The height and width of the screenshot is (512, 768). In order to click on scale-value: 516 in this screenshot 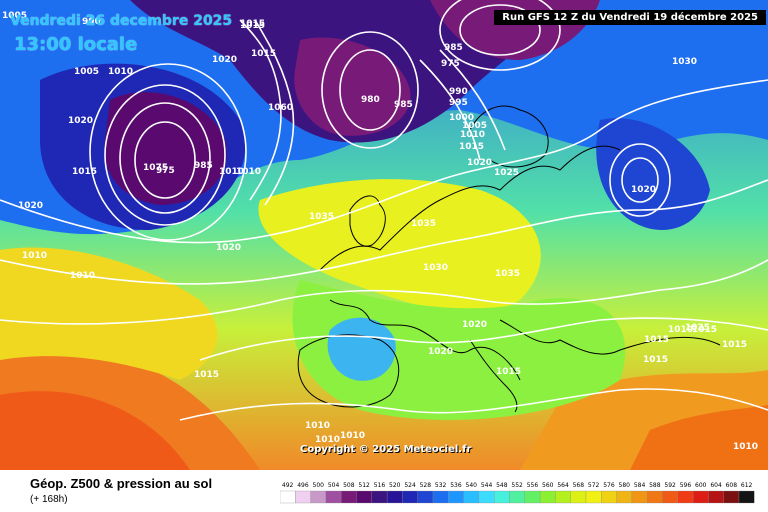, I will do `click(380, 485)`.